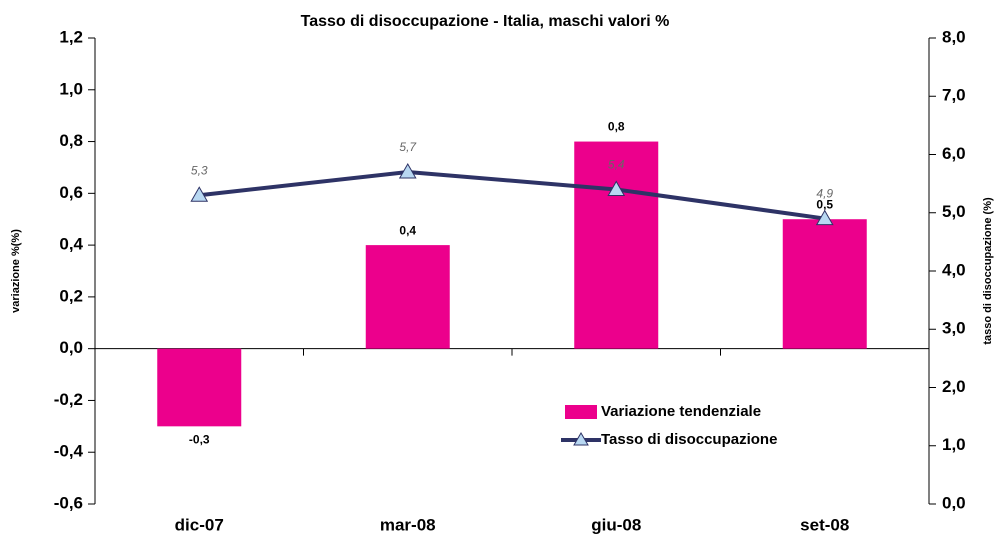  I want to click on line-value-label: 5,4, so click(616, 165).